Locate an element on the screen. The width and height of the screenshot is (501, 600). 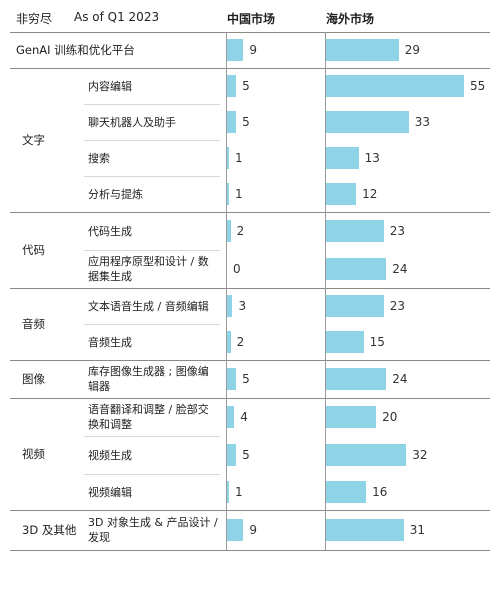
row-label: 搜索 is located at coordinates (99, 158).